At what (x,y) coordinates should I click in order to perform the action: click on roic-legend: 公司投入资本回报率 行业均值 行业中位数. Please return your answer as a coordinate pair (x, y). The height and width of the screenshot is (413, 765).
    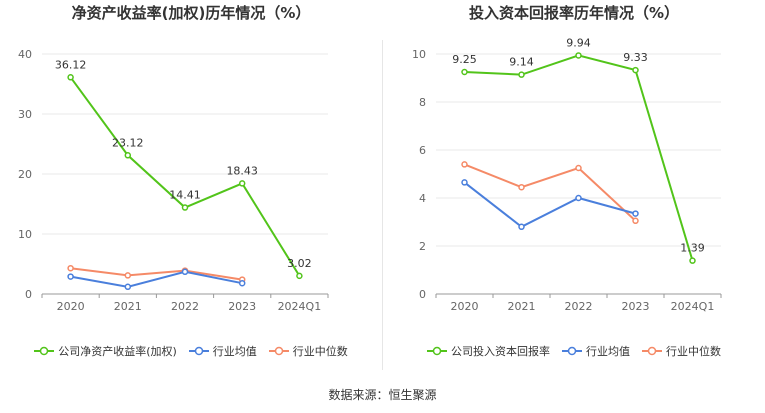
    Looking at the image, I should click on (574, 351).